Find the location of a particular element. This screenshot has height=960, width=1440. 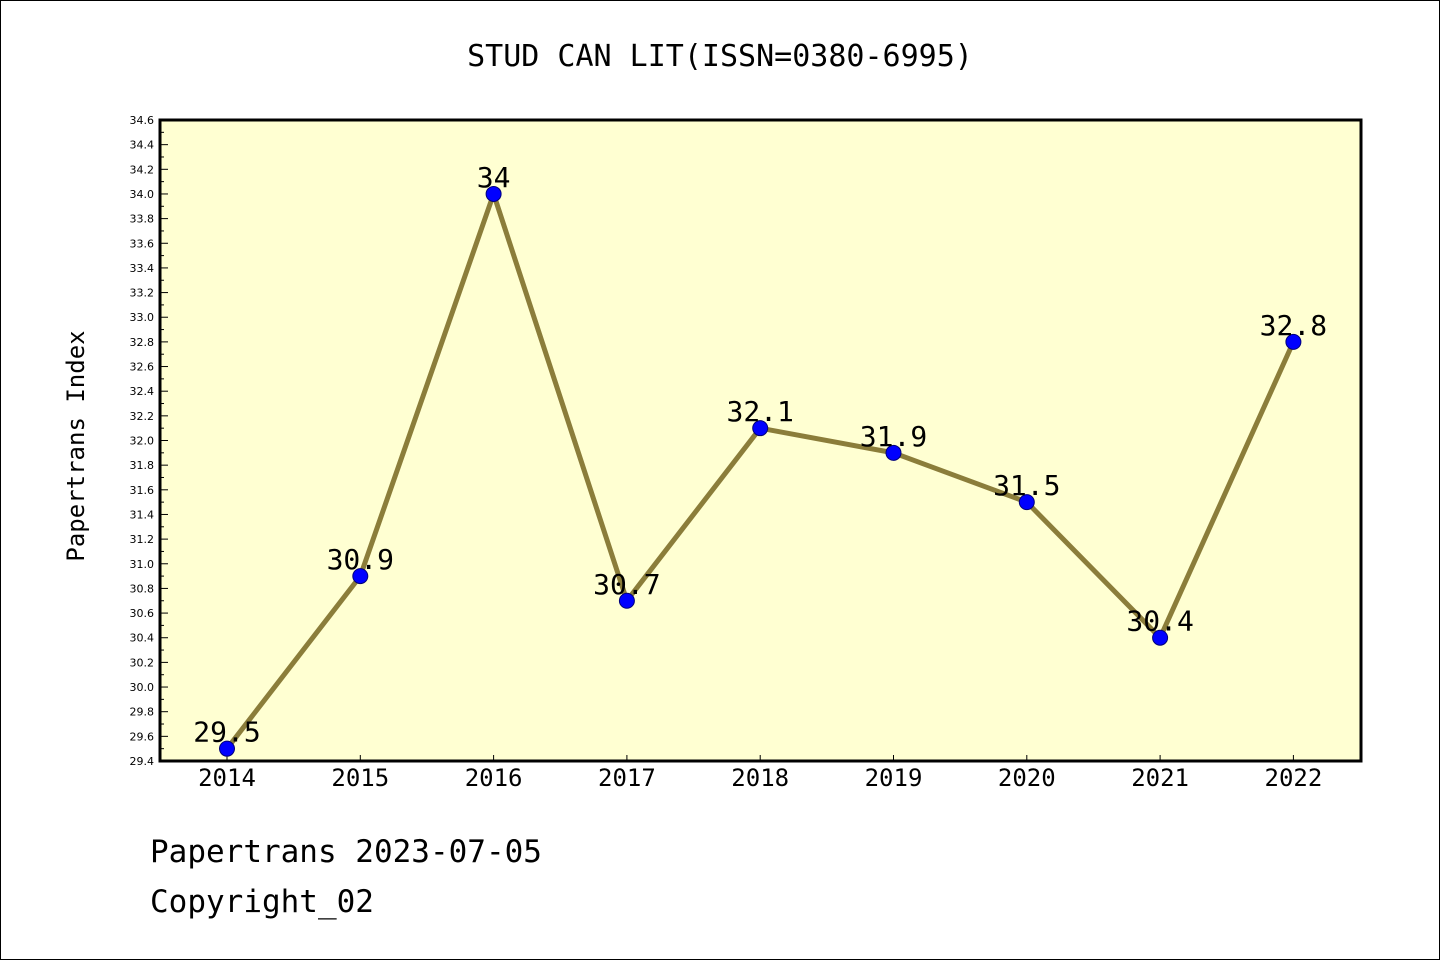

x-tick-label: 2022 is located at coordinates (1294, 778).